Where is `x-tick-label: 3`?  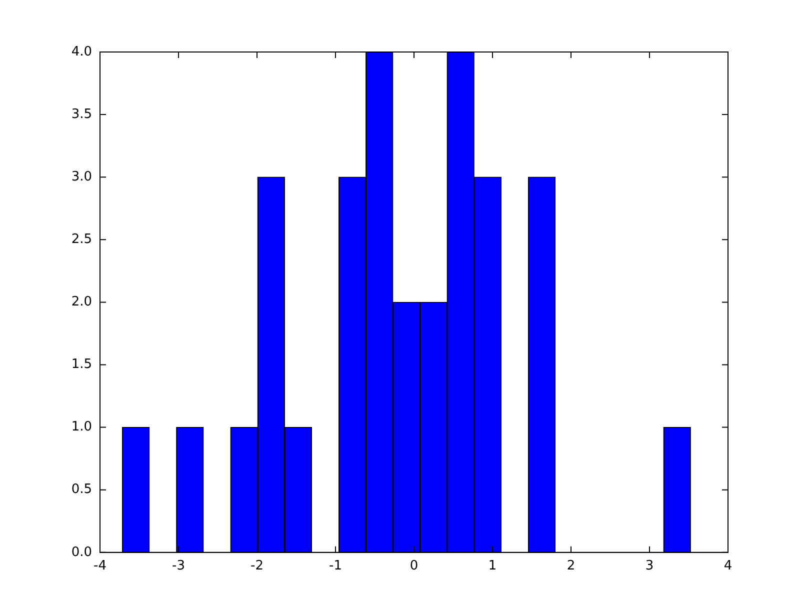
x-tick-label: 3 is located at coordinates (649, 566).